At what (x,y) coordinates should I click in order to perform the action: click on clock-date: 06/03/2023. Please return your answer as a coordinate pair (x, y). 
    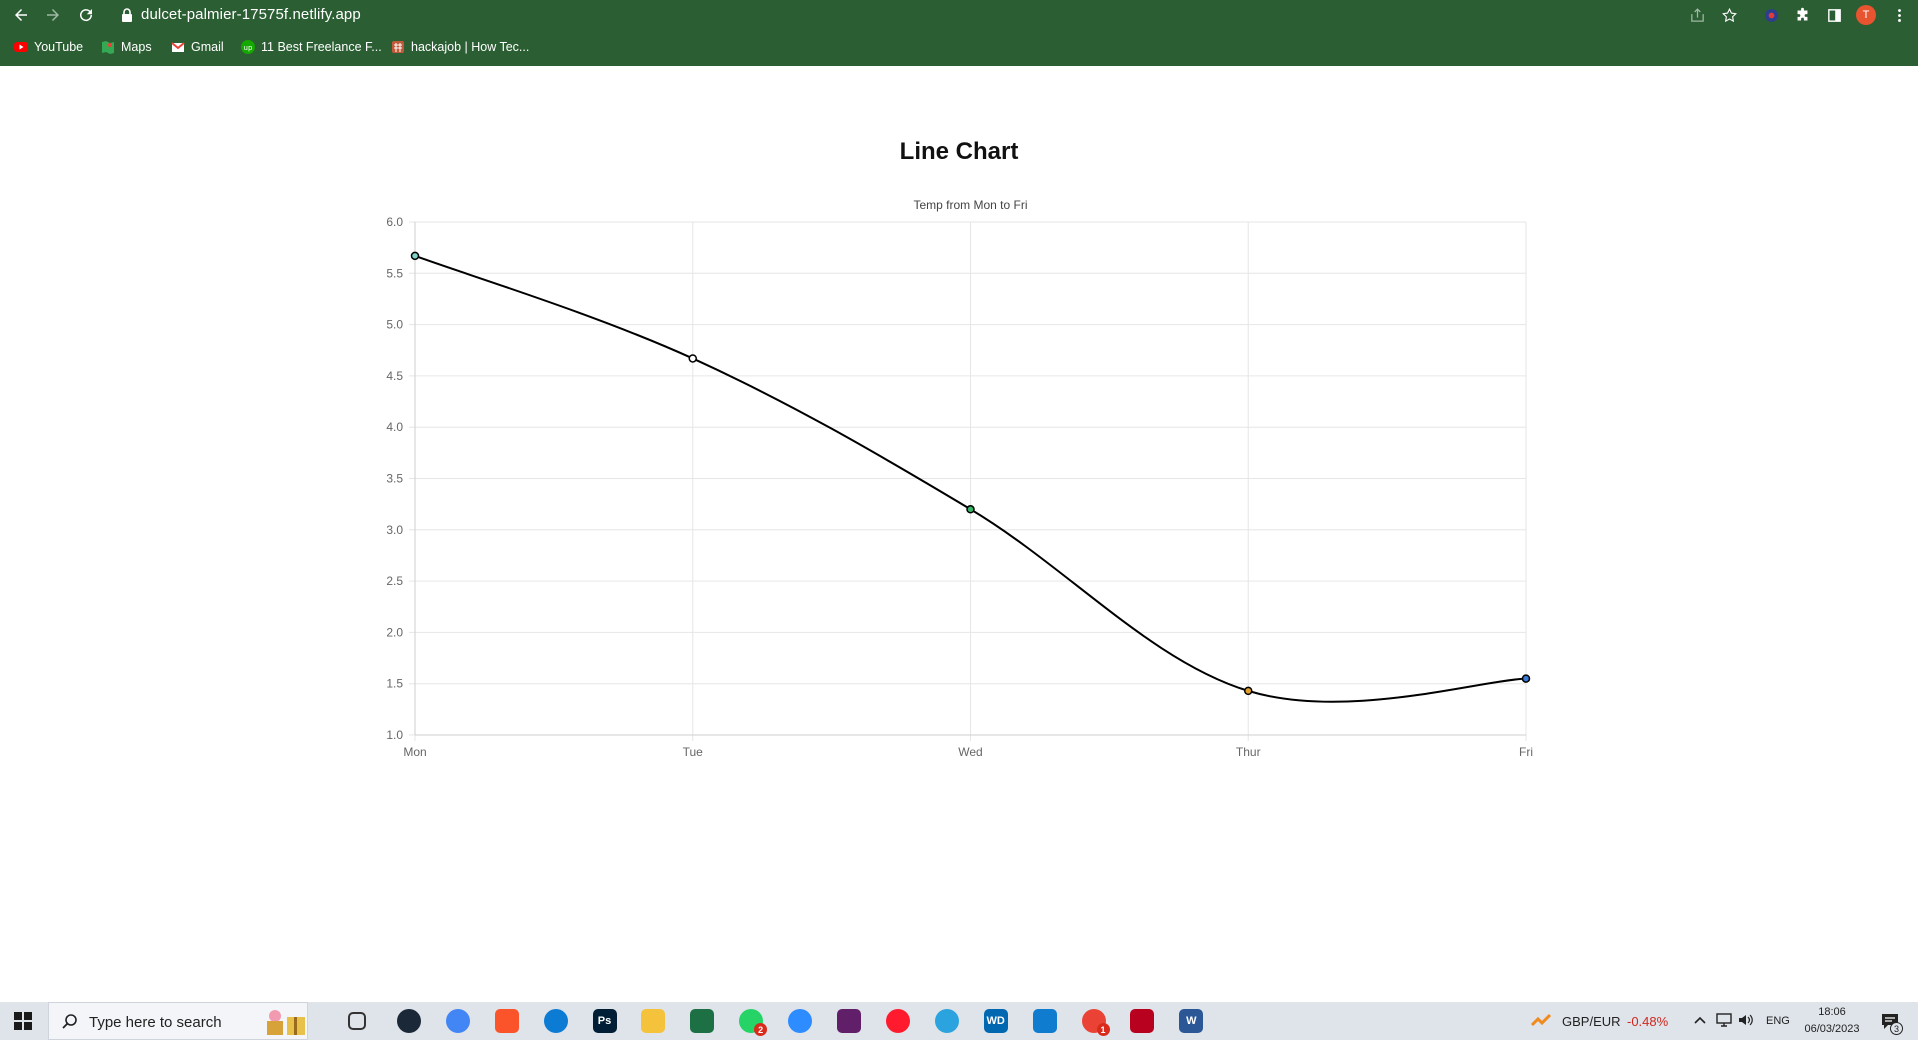
    Looking at the image, I should click on (1832, 1029).